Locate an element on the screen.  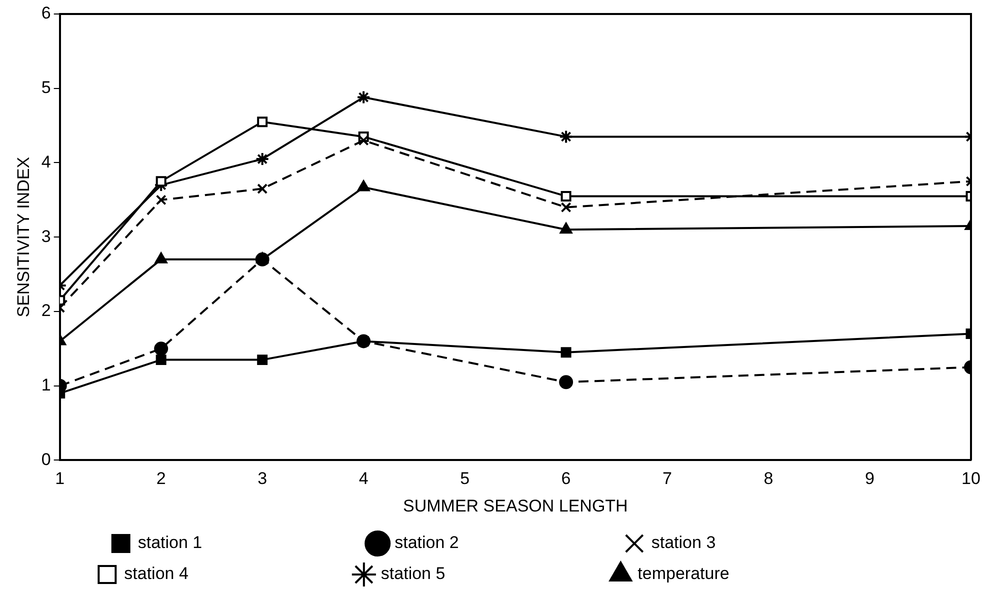
legend-label: temperature is located at coordinates (760, 574).